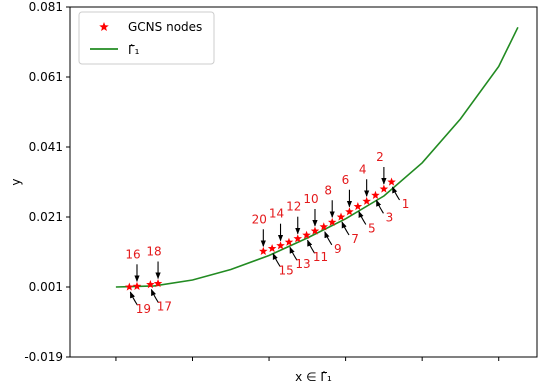 Image resolution: width=542 pixels, height=391 pixels. Describe the element at coordinates (320, 257) in the screenshot. I see `node-label-11: 11` at that location.